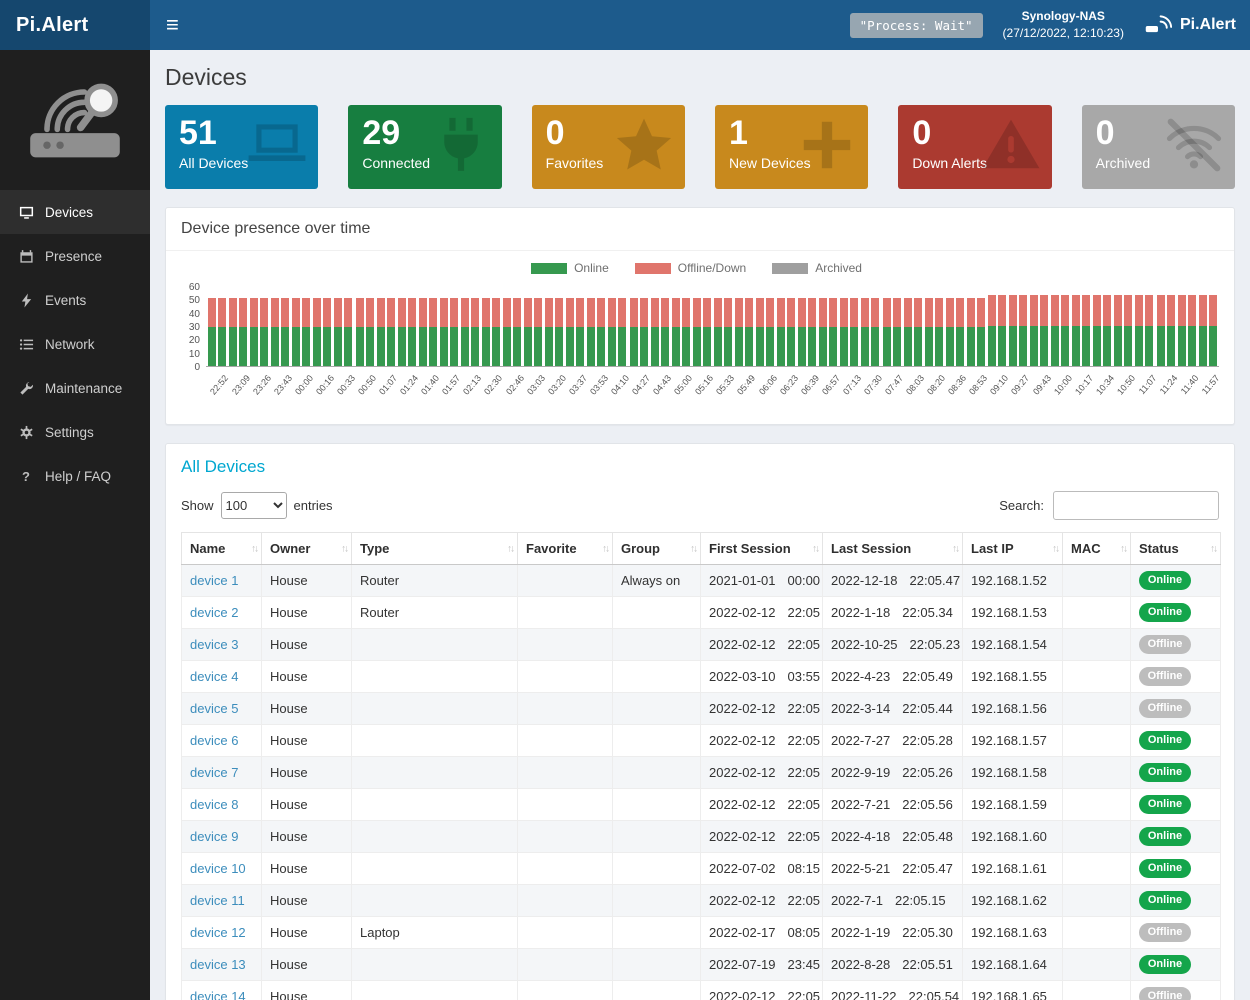 Image resolution: width=1250 pixels, height=1000 pixels. What do you see at coordinates (218, 994) in the screenshot?
I see `device-link: device 14` at bounding box center [218, 994].